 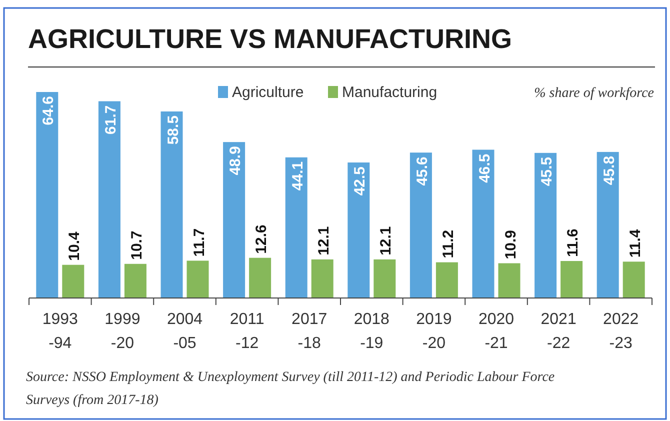 I want to click on legend-label: Manufacturing, so click(x=390, y=92).